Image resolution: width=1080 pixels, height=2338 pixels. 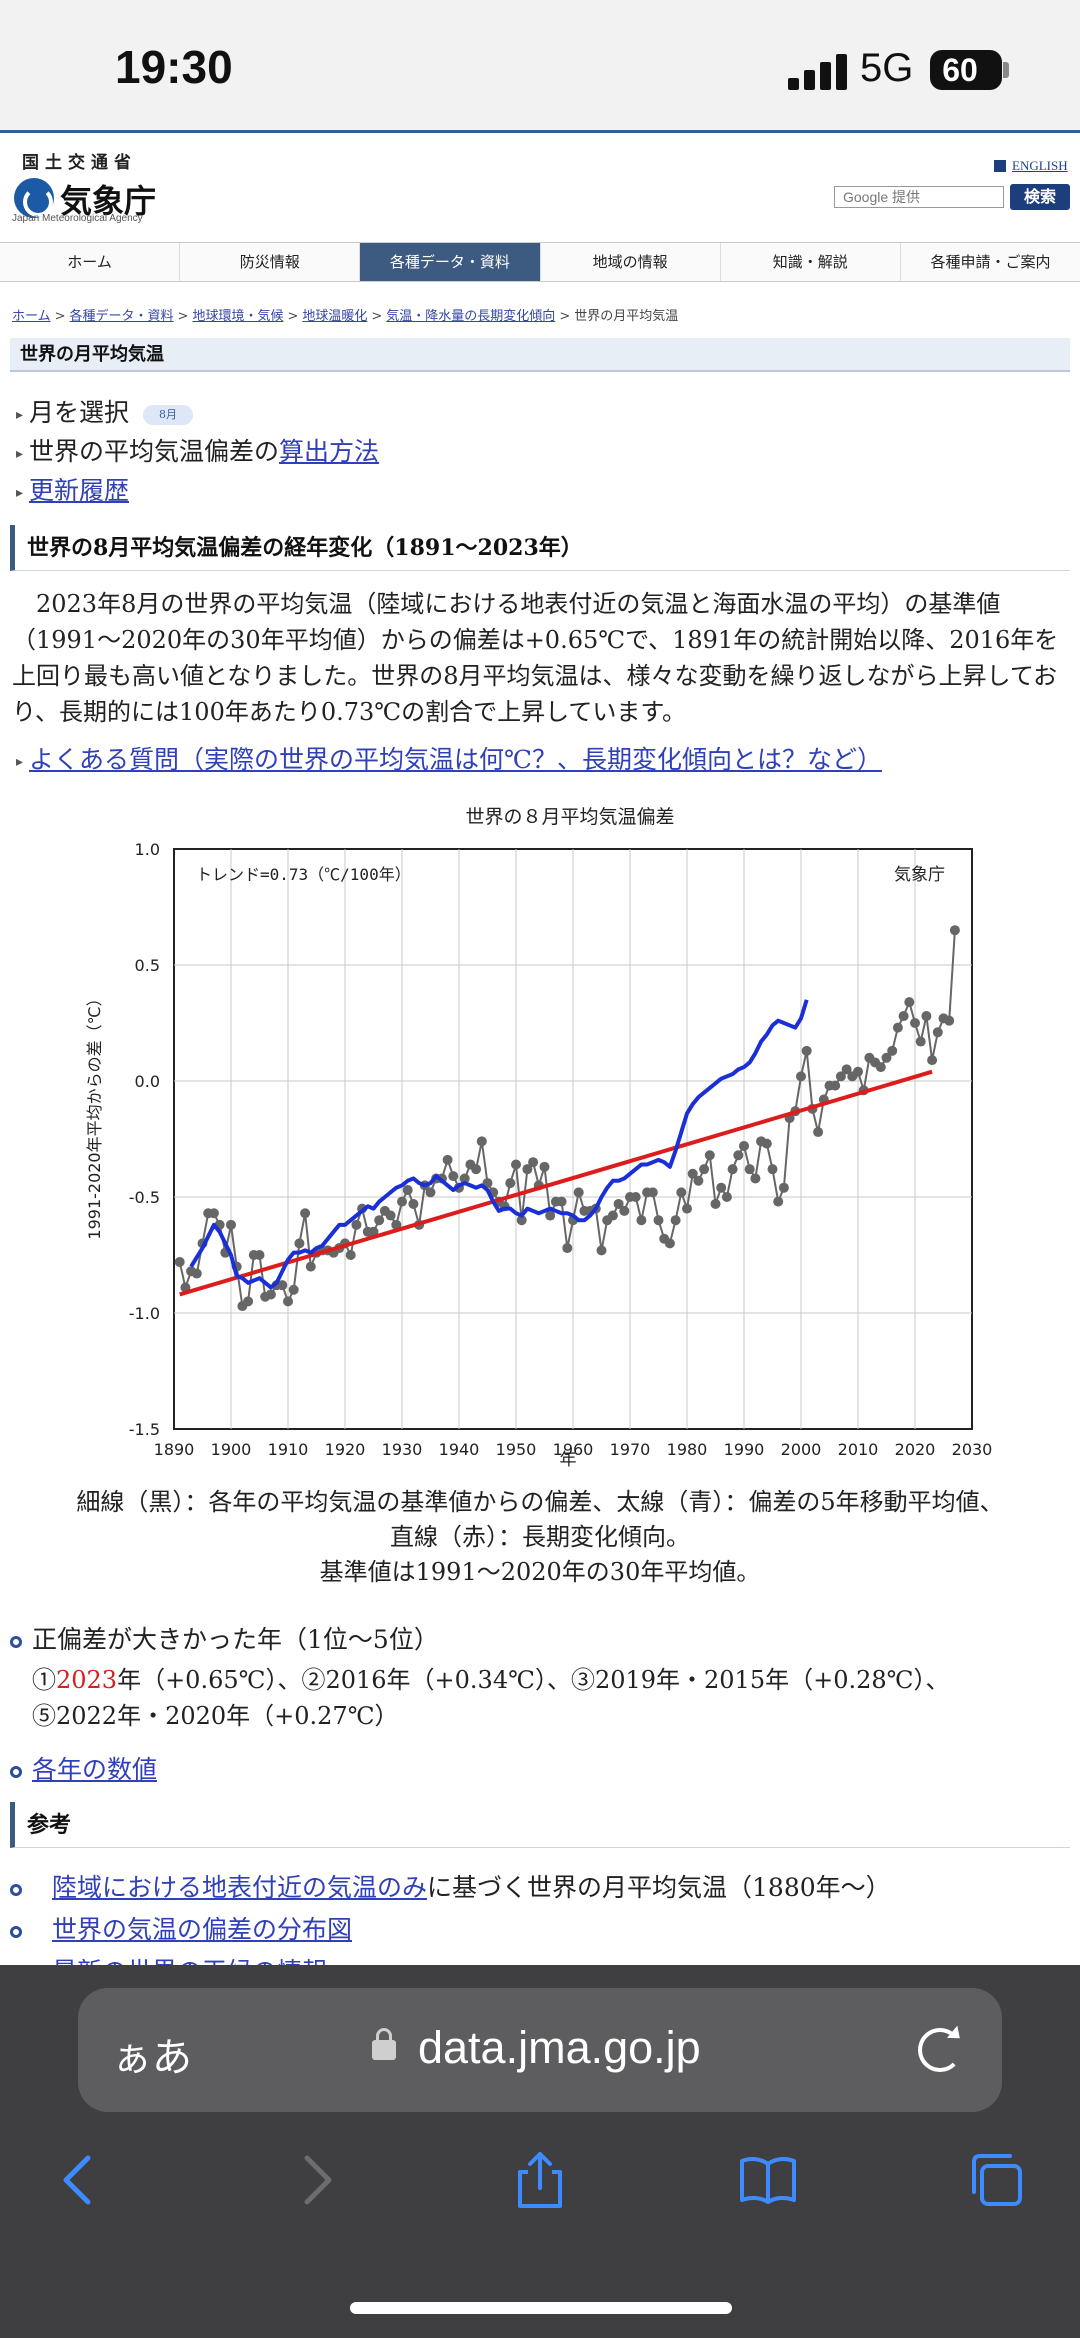 I want to click on reader-options-button: ぁあ, so click(x=152, y=2058).